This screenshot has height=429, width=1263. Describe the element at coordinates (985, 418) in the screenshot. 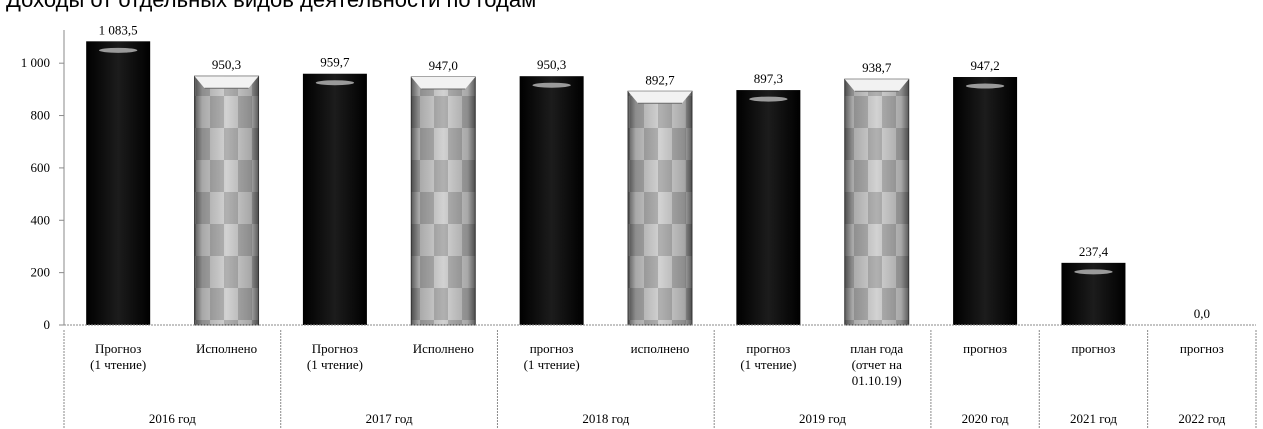

I see `group-label: 2020 год` at that location.